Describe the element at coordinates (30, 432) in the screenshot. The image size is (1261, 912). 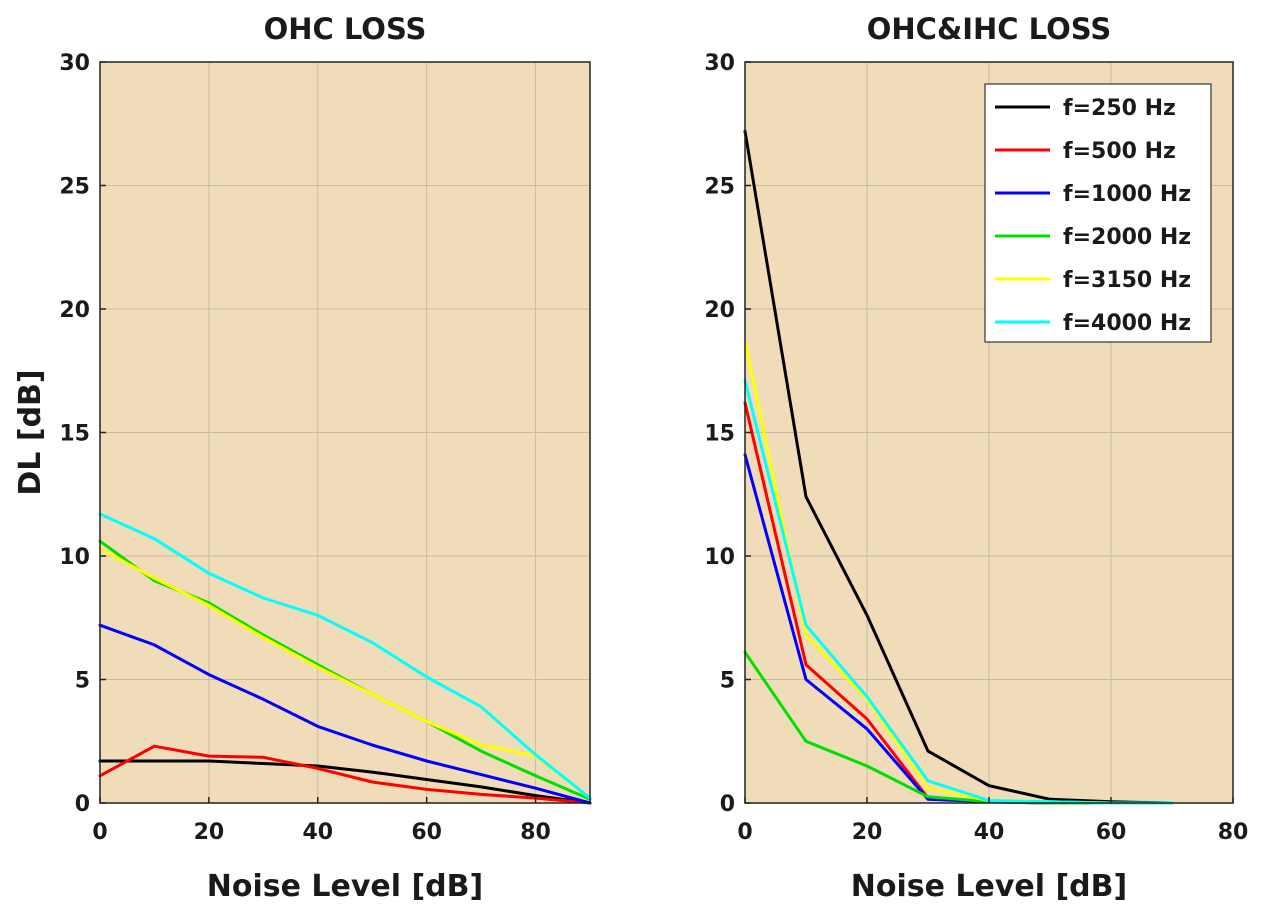
I see `y-axis-label: DL [dB]` at that location.